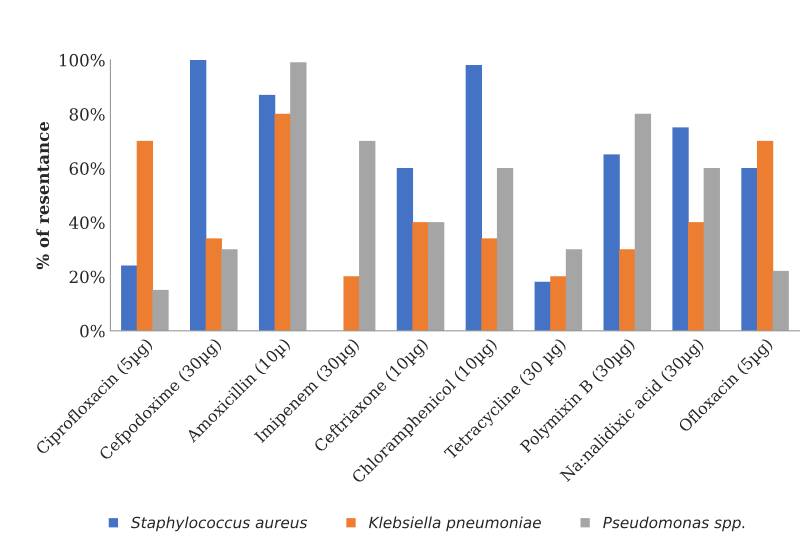  What do you see at coordinates (82, 60) in the screenshot?
I see `y-tick-label: 100%` at bounding box center [82, 60].